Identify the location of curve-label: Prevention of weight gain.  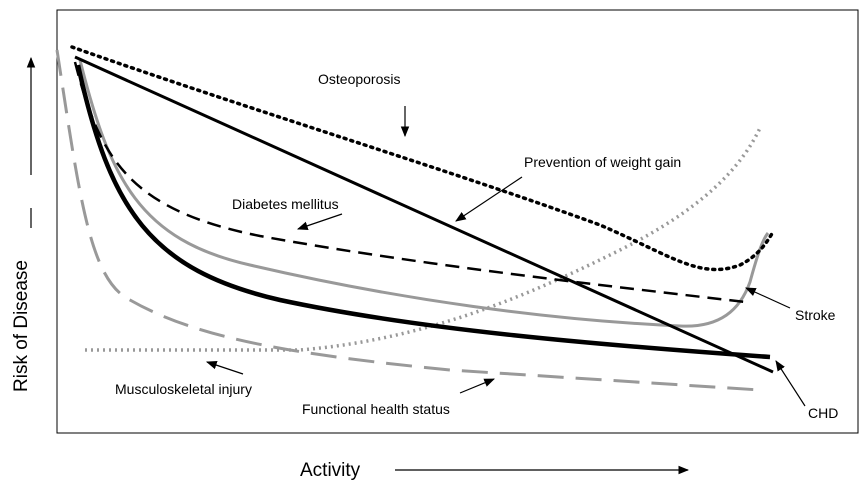
(602, 162).